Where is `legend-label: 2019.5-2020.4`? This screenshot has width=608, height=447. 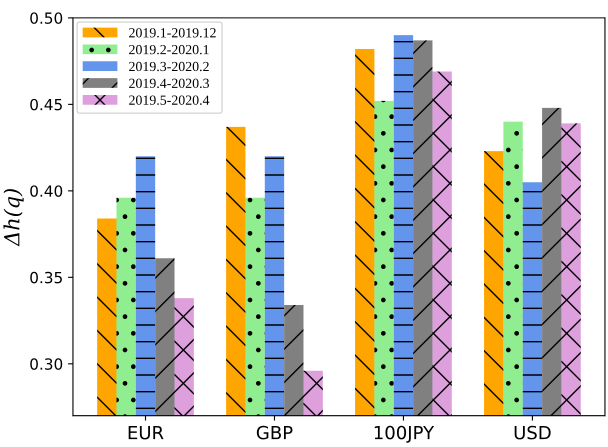
legend-label: 2019.5-2020.4 is located at coordinates (169, 100).